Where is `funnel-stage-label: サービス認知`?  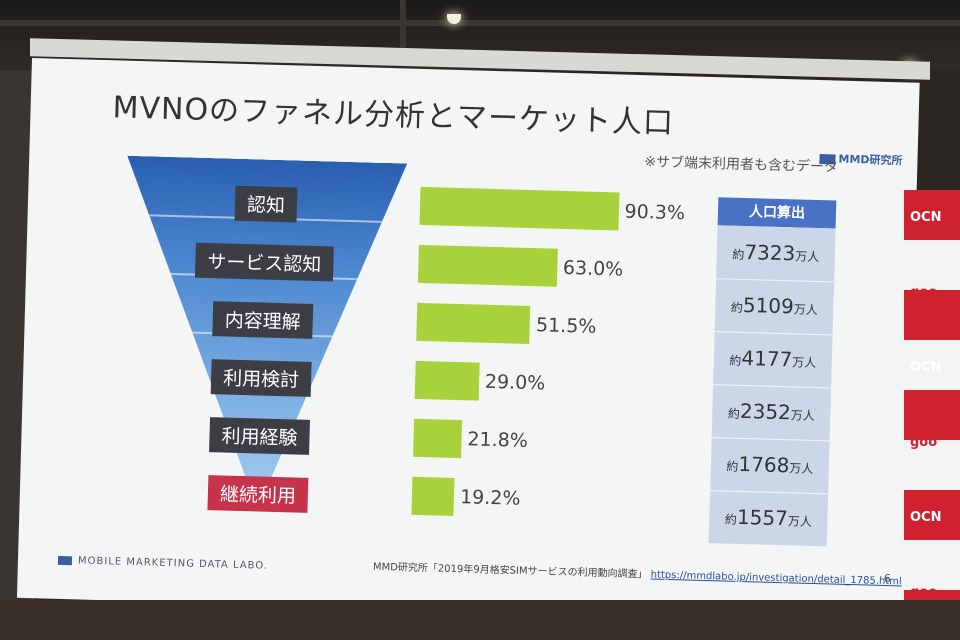
funnel-stage-label: サービス認知 is located at coordinates (264, 262).